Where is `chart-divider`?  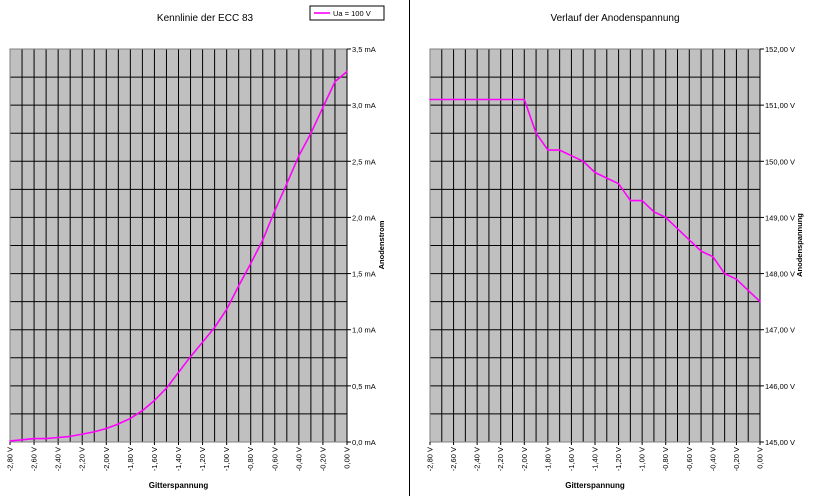
chart-divider is located at coordinates (409, 248).